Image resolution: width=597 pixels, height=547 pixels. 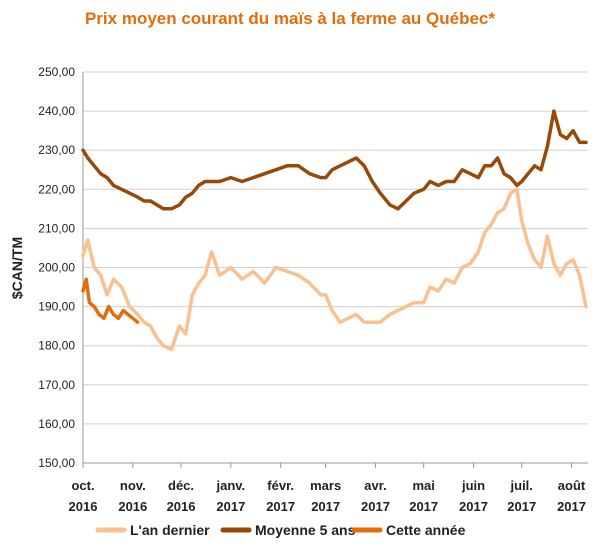 What do you see at coordinates (56, 189) in the screenshot?
I see `y-tick-label: 220,00` at bounding box center [56, 189].